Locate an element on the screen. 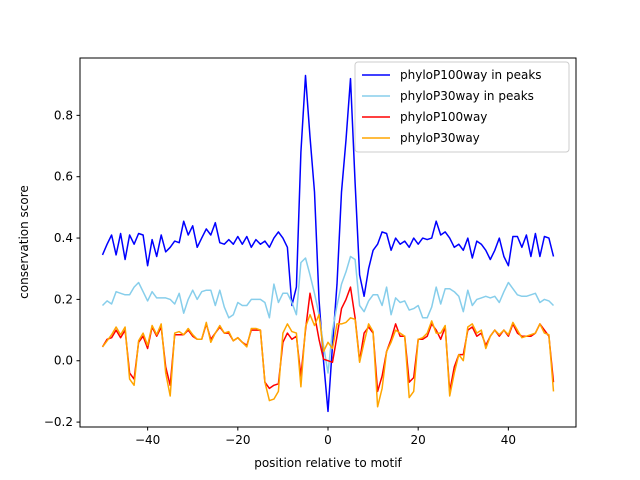 The width and height of the screenshot is (640, 480). legend-label-1: phyloP30way in peaks is located at coordinates (467, 96).